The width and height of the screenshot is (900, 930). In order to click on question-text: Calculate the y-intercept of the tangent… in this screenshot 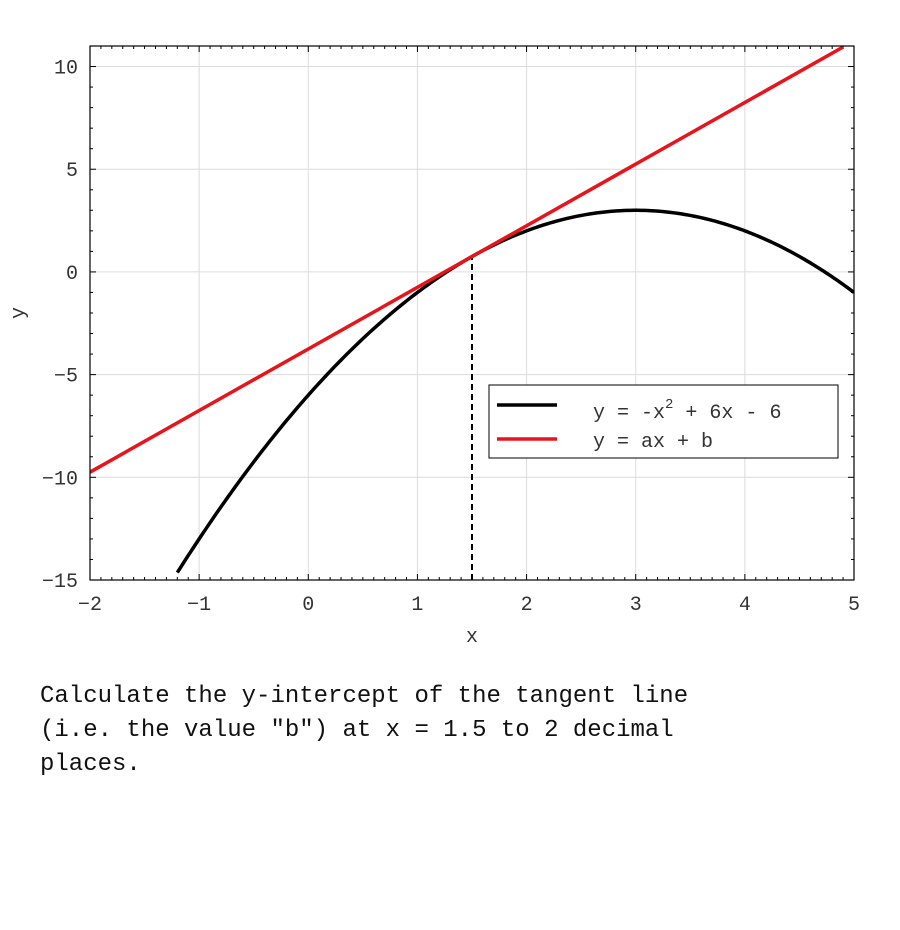, I will do `click(364, 730)`.